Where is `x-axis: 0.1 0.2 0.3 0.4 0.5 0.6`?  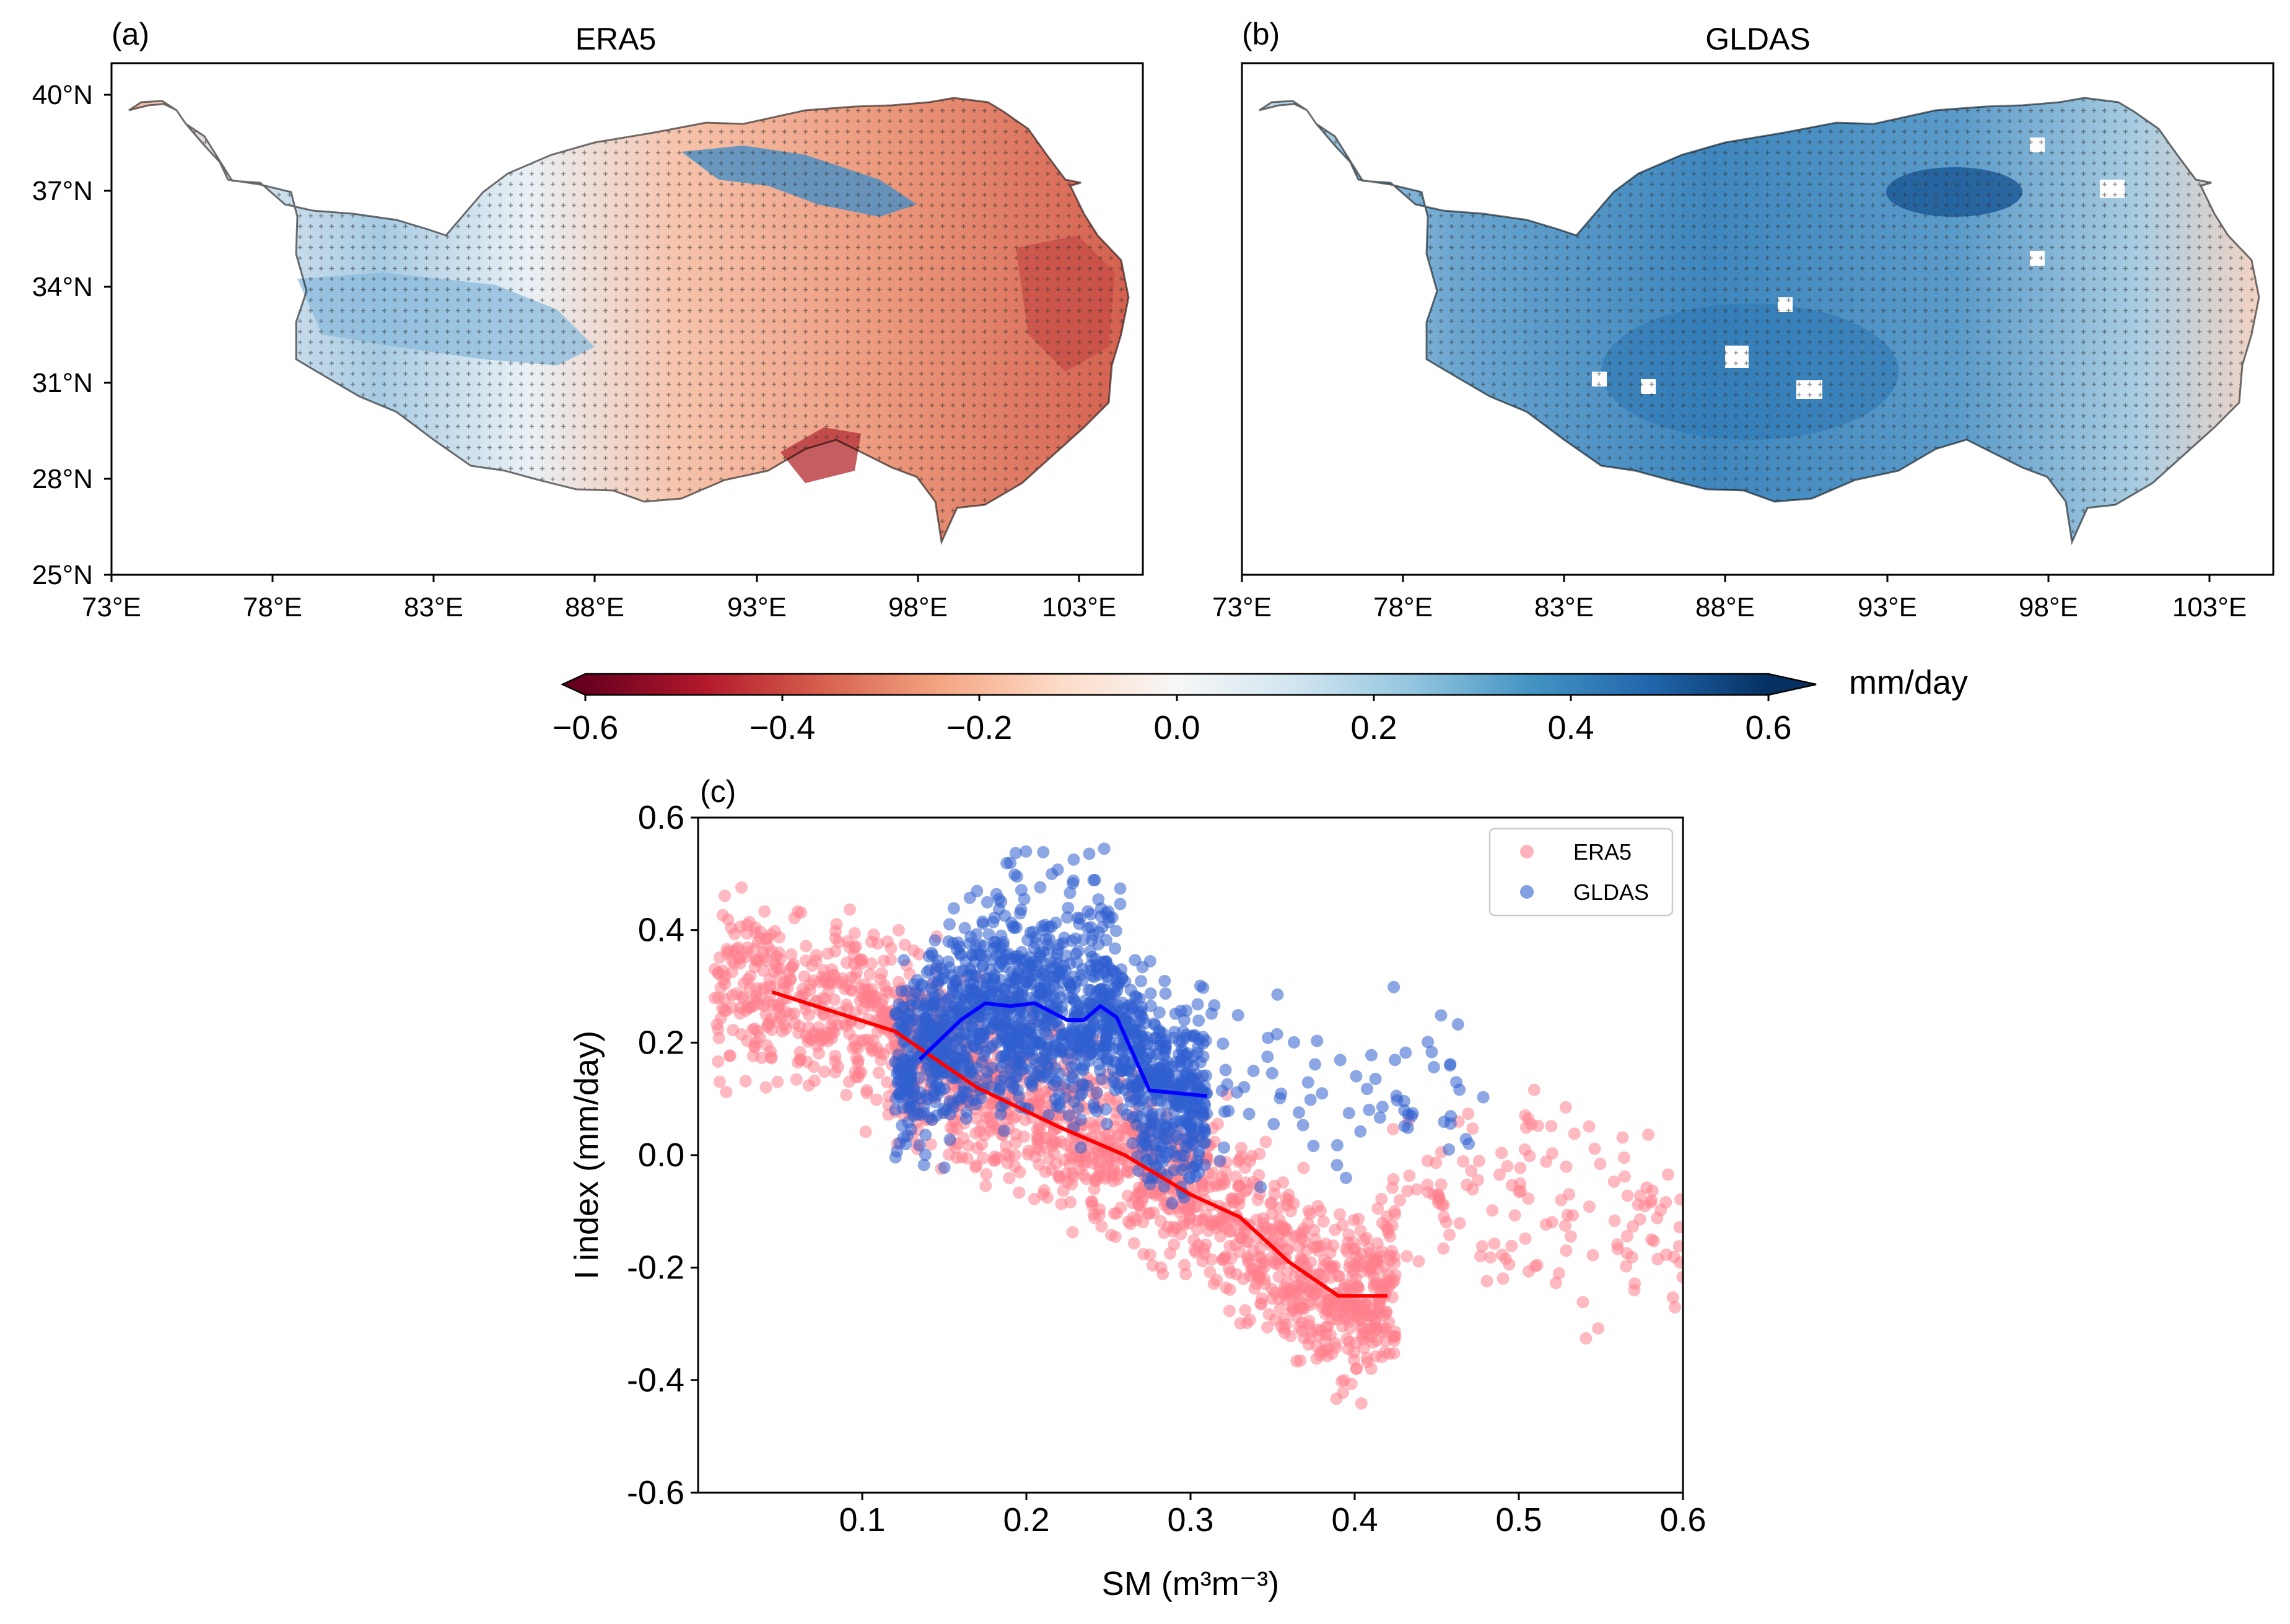 x-axis: 0.1 0.2 0.3 0.4 0.5 0.6 is located at coordinates (1273, 1516).